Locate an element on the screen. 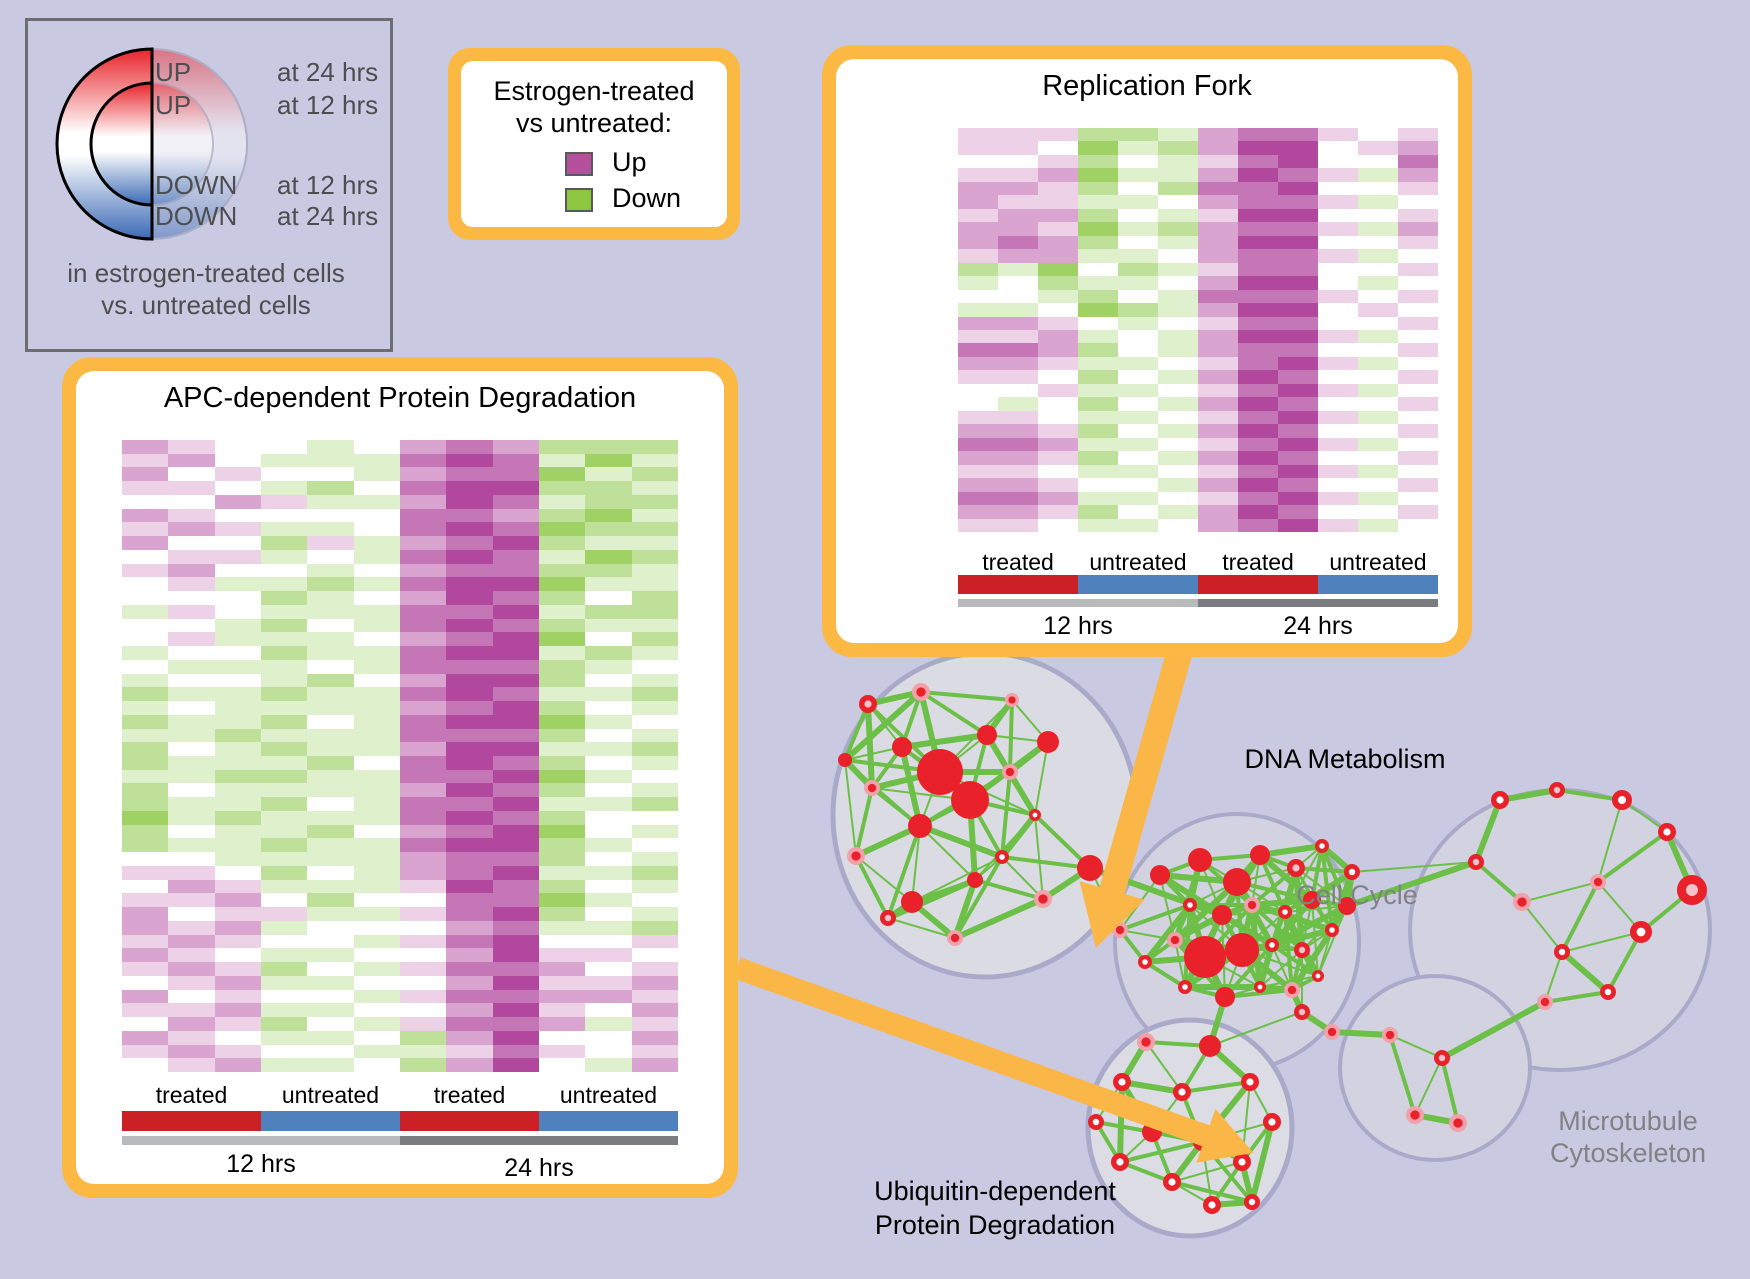  legend-time-24: at 24 hrs is located at coordinates (328, 72).